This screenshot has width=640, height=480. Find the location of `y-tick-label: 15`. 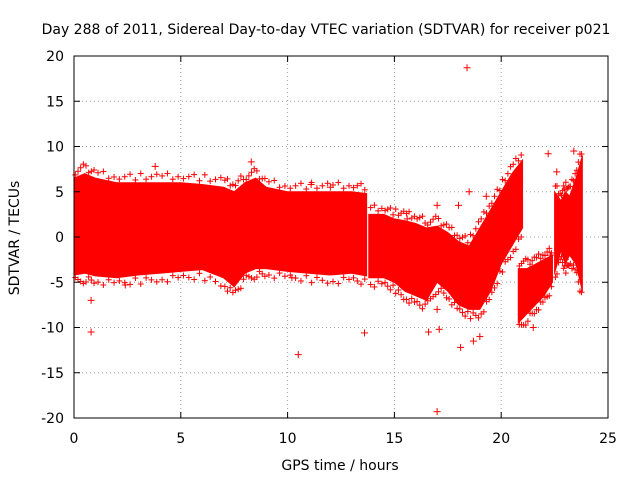

y-tick-label: 15 is located at coordinates (55, 102).